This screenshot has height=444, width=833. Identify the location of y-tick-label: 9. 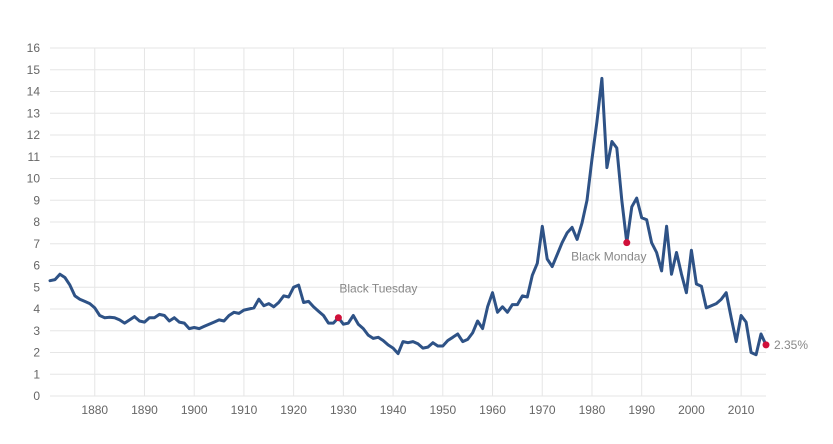
(36, 200).